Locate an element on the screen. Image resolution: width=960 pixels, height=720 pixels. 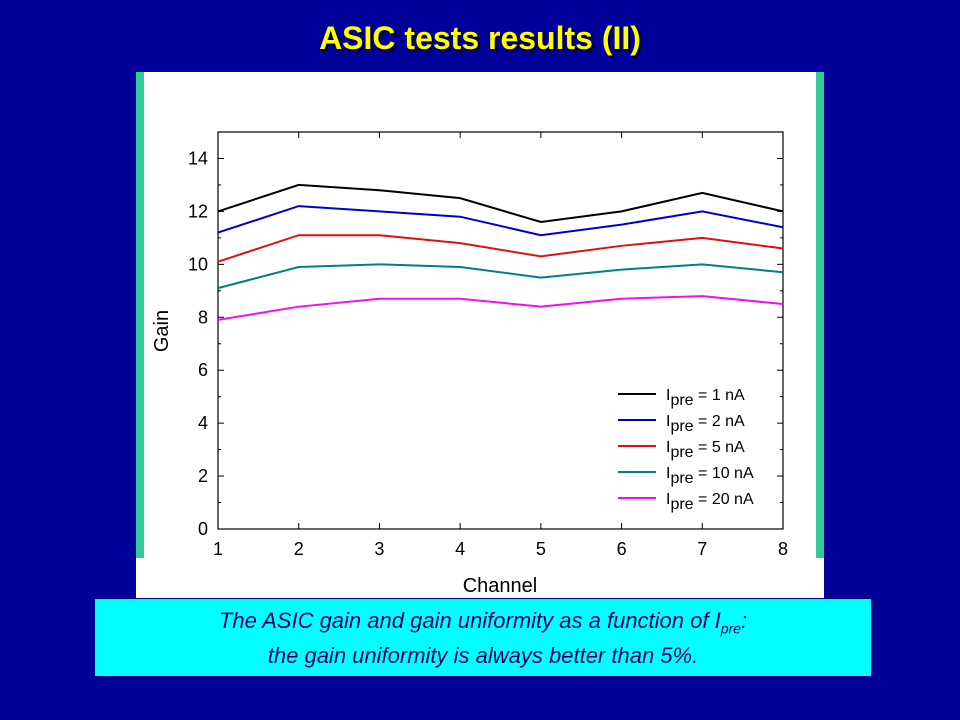
legend-label-1: Ipre = 1 nA is located at coordinates (705, 398).